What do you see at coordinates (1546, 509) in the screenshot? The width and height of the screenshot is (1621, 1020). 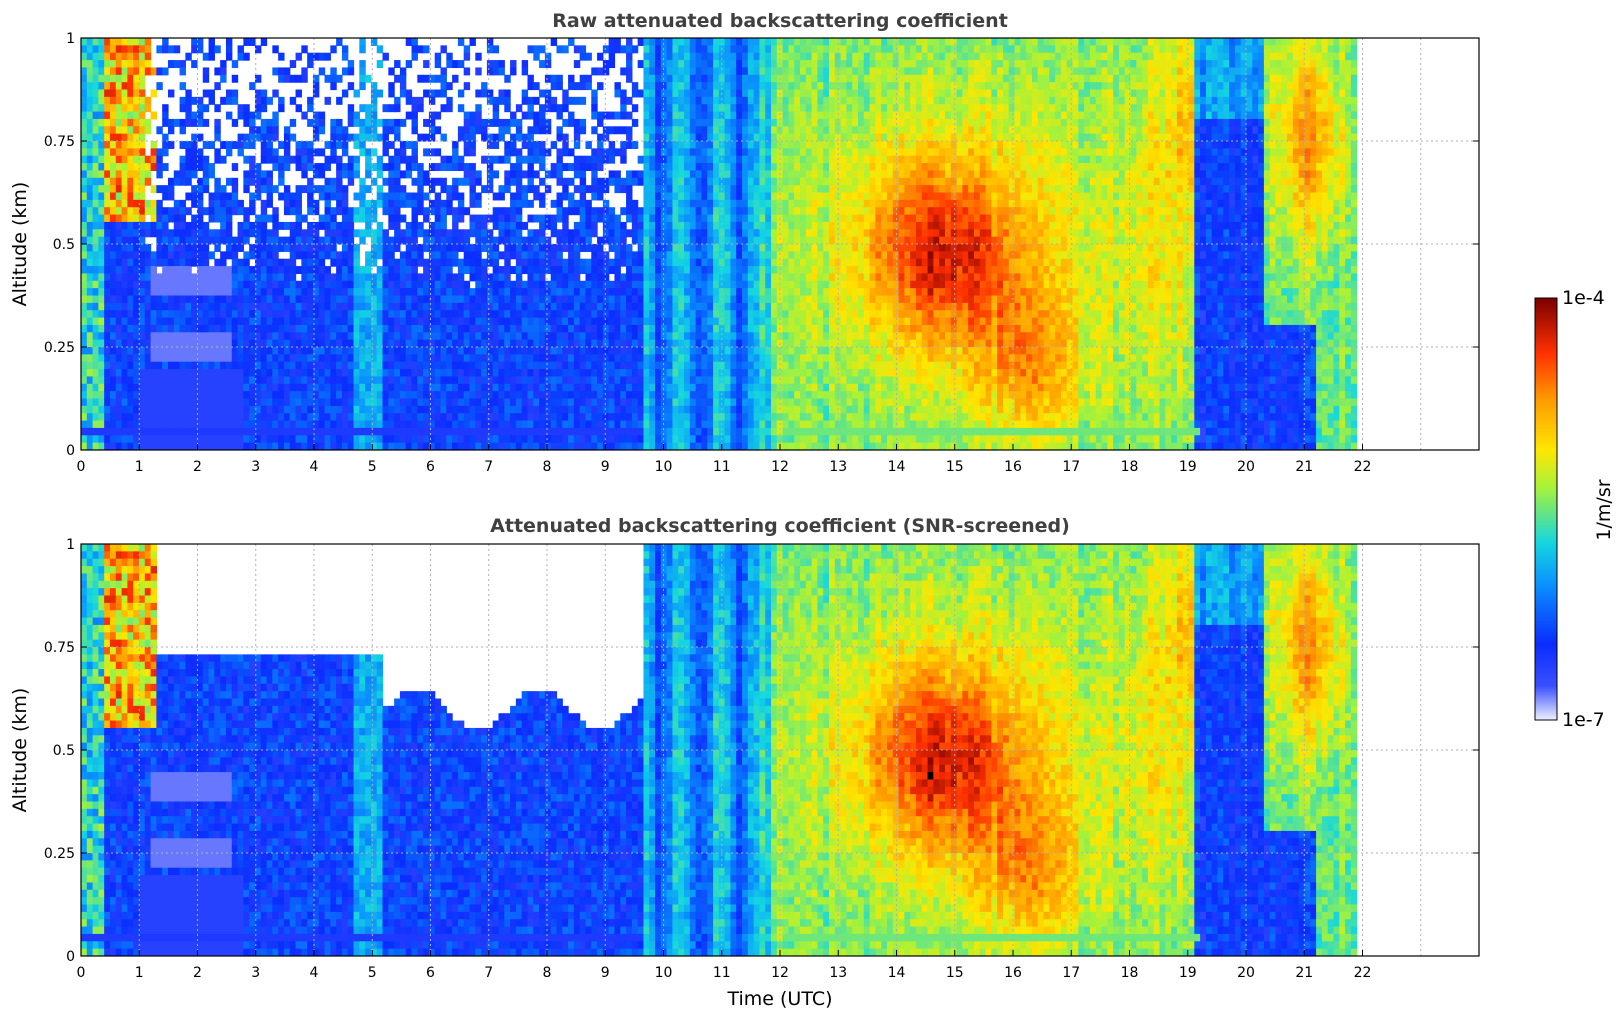 I see `colorbar-gradient` at bounding box center [1546, 509].